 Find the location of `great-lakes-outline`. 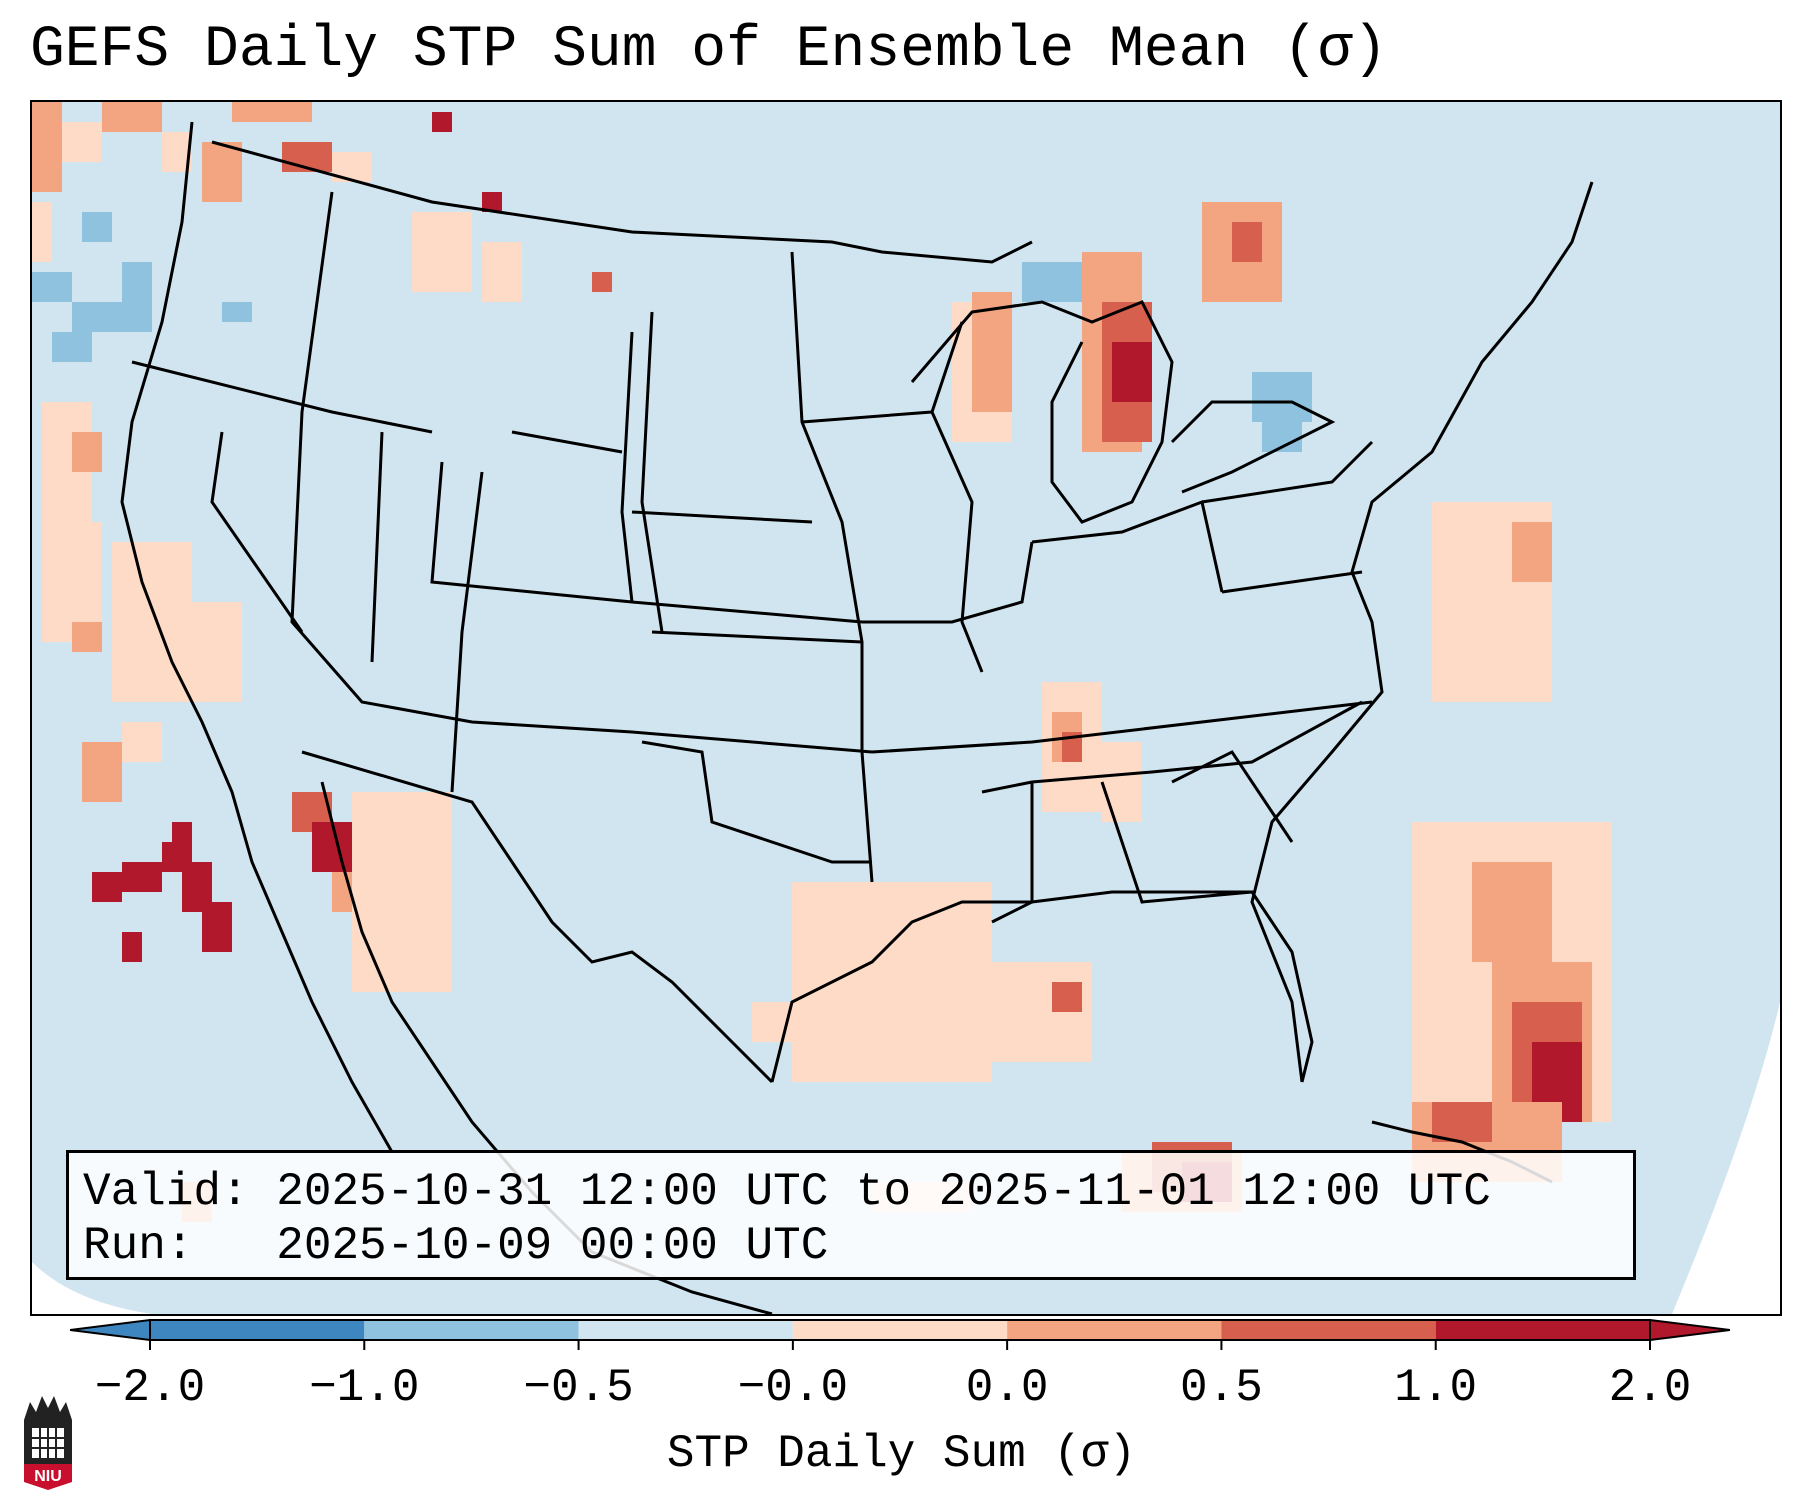

great-lakes-outline is located at coordinates (1123, 412).